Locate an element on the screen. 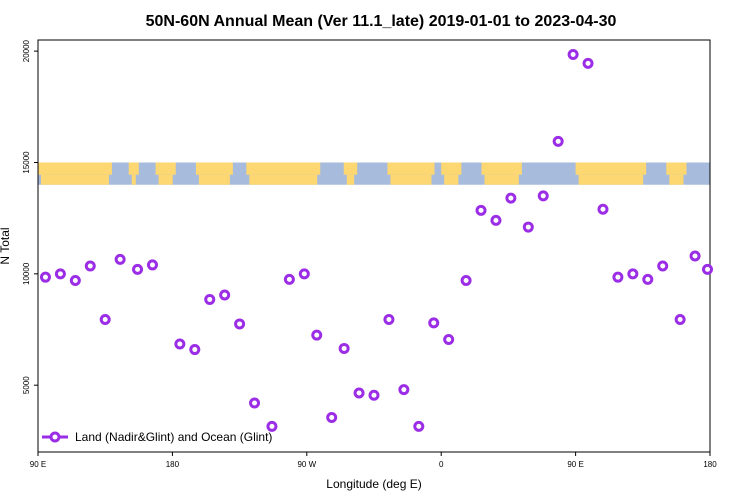 The width and height of the screenshot is (750, 500). y-tick-label: 15000 is located at coordinates (26, 162).